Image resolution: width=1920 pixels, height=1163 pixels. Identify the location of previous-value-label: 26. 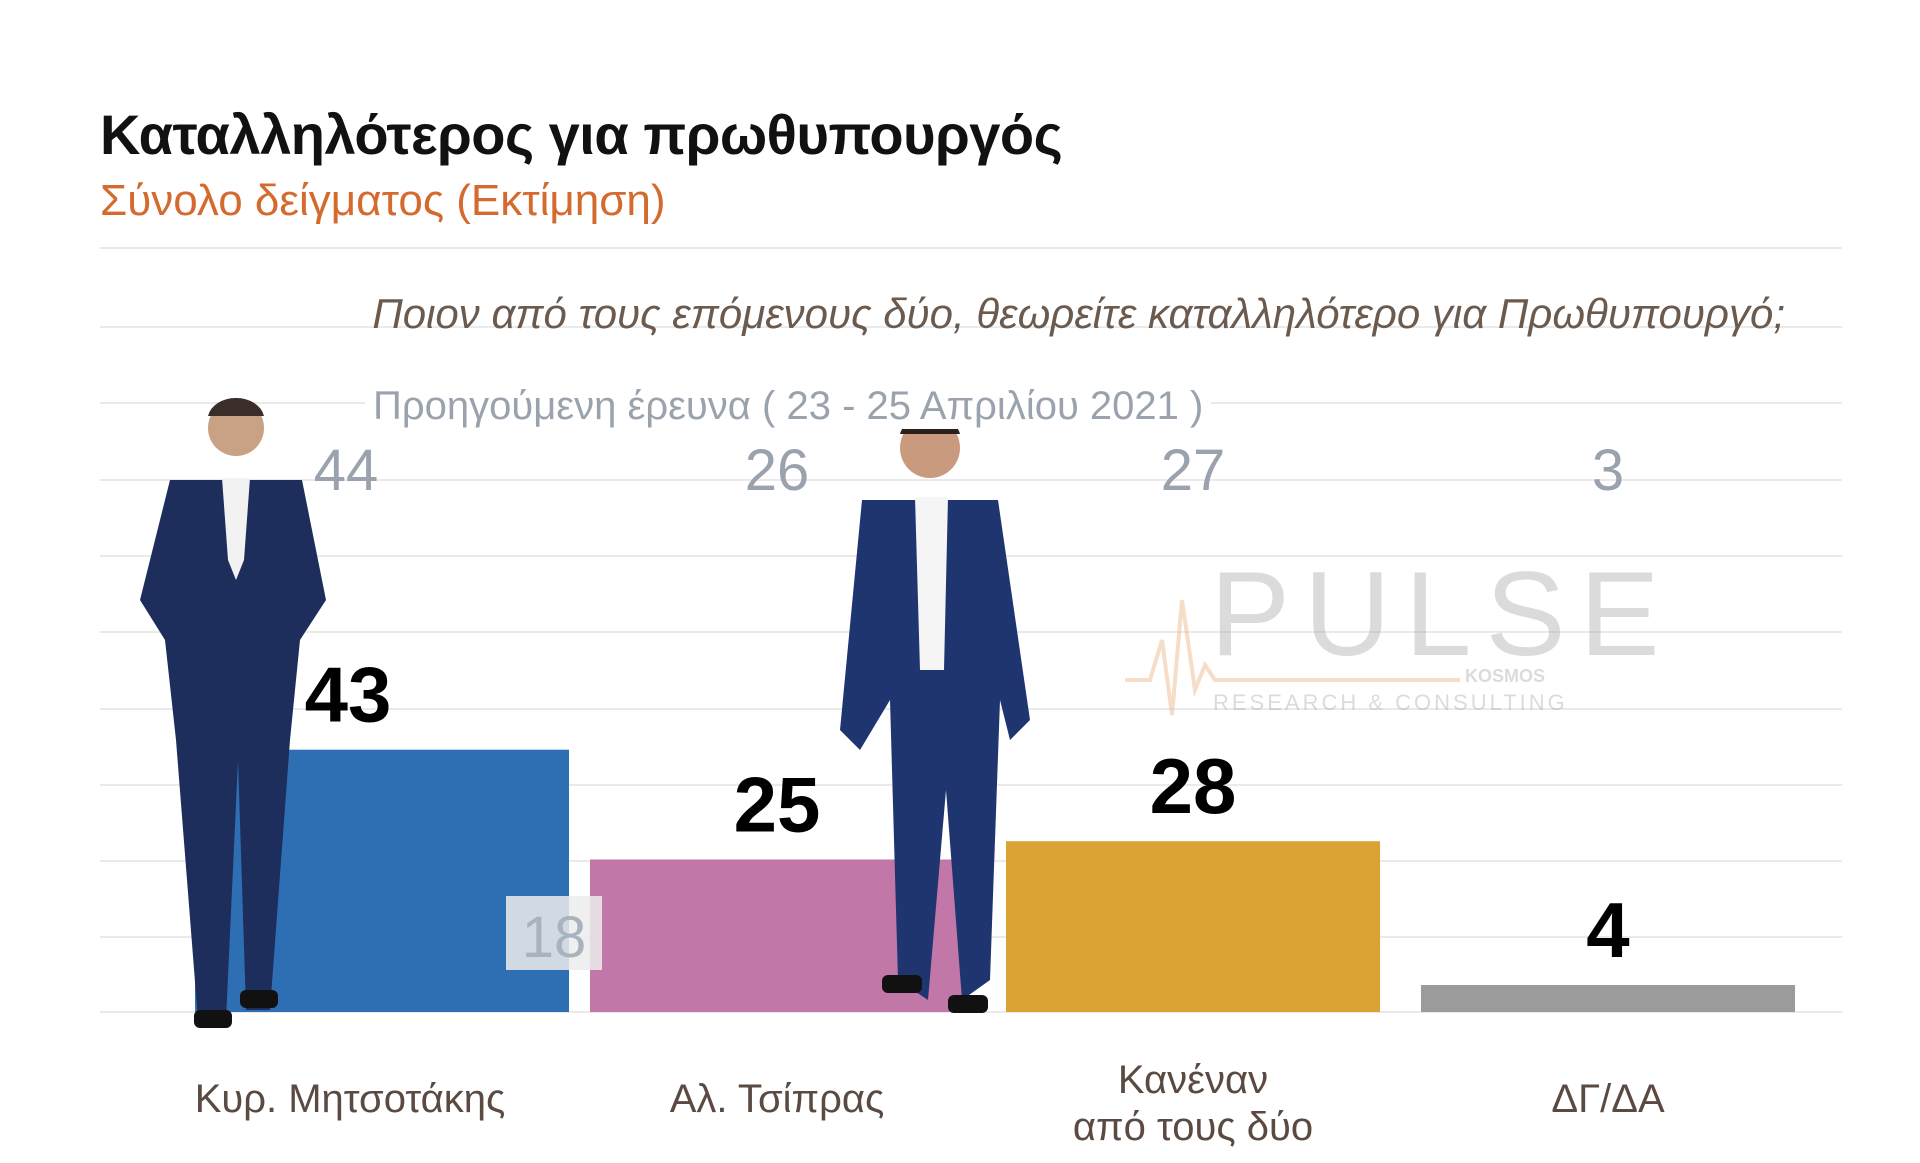
(777, 470).